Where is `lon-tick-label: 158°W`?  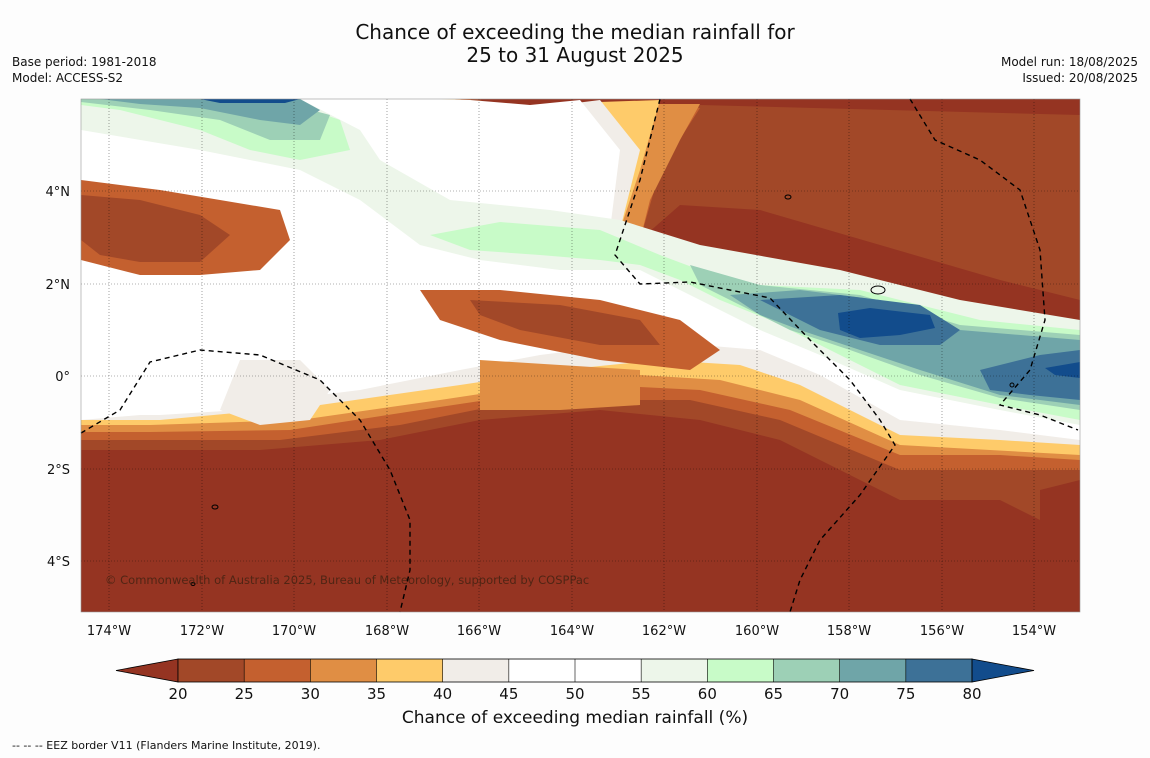 lon-tick-label: 158°W is located at coordinates (849, 631).